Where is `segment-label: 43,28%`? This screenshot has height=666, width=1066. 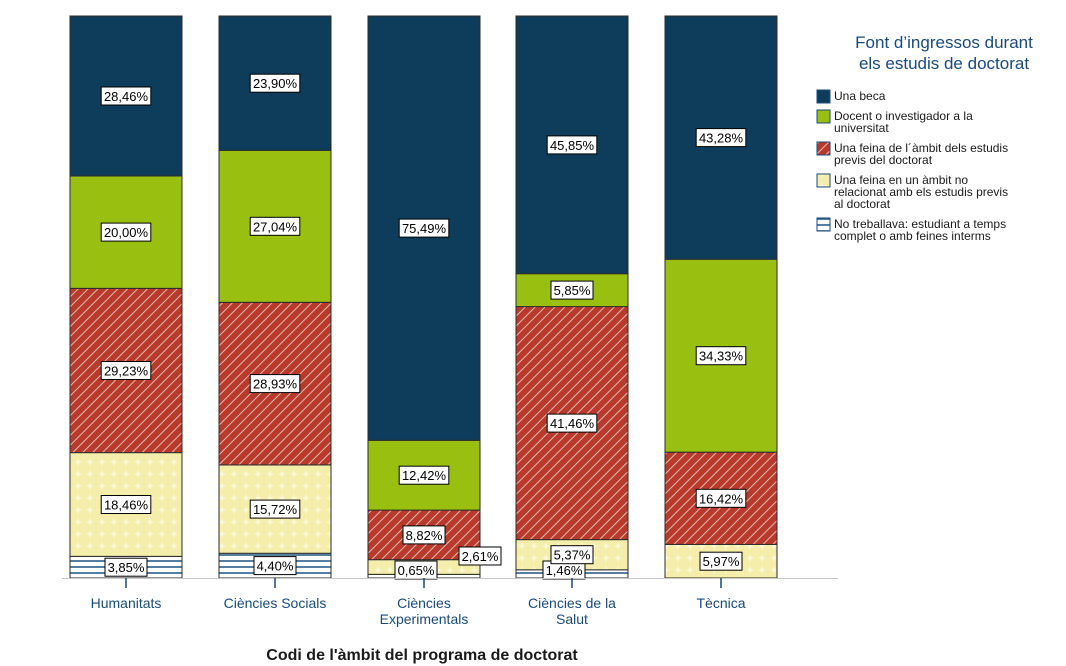 segment-label: 43,28% is located at coordinates (721, 138).